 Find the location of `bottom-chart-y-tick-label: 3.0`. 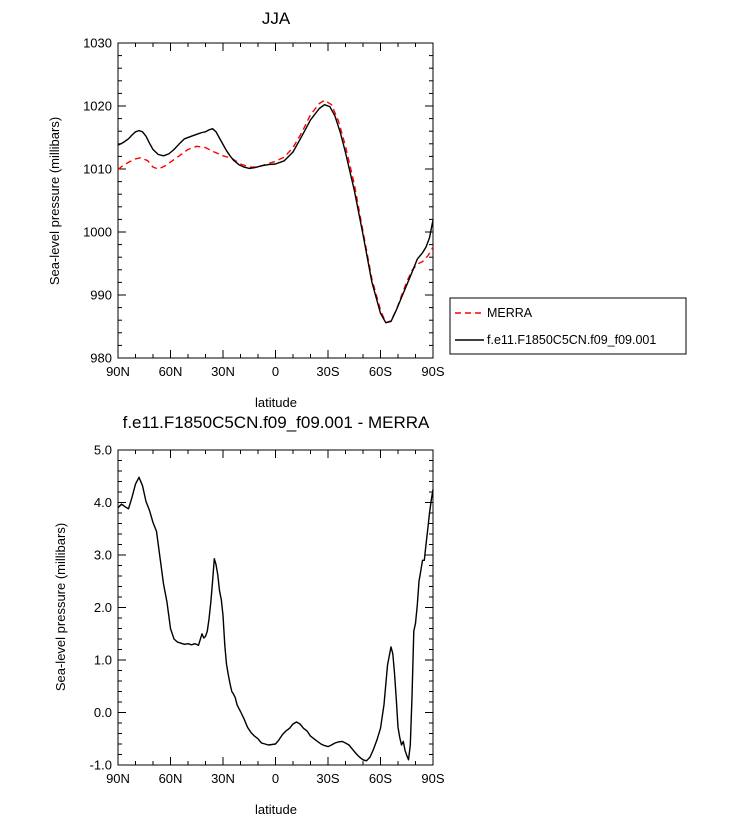

bottom-chart-y-tick-label: 3.0 is located at coordinates (103, 555).